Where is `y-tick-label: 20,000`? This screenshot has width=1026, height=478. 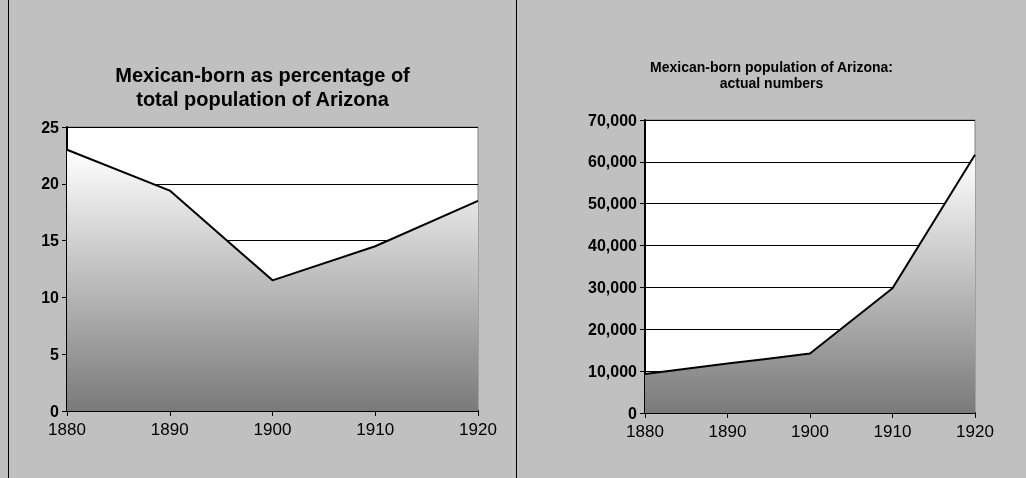 y-tick-label: 20,000 is located at coordinates (613, 329).